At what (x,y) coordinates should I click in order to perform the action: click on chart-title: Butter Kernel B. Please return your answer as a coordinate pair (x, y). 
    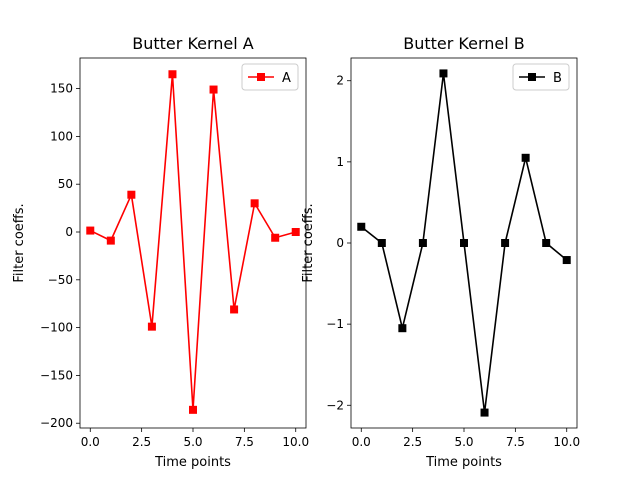
    Looking at the image, I should click on (464, 43).